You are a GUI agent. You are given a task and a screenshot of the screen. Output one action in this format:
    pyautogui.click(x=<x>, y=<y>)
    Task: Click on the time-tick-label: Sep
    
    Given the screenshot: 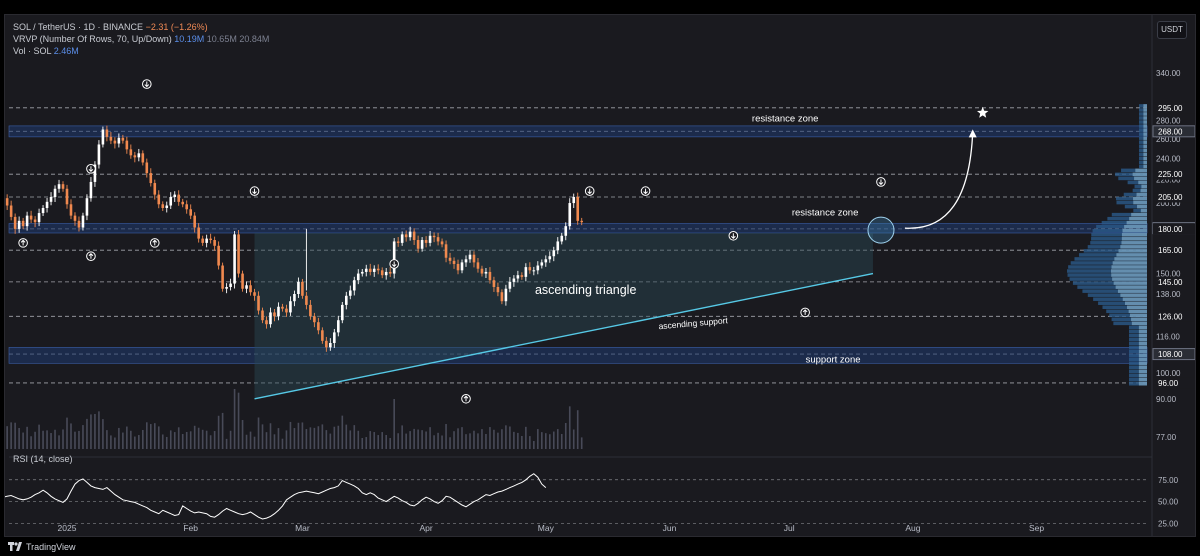 What is the action you would take?
    pyautogui.click(x=1036, y=528)
    